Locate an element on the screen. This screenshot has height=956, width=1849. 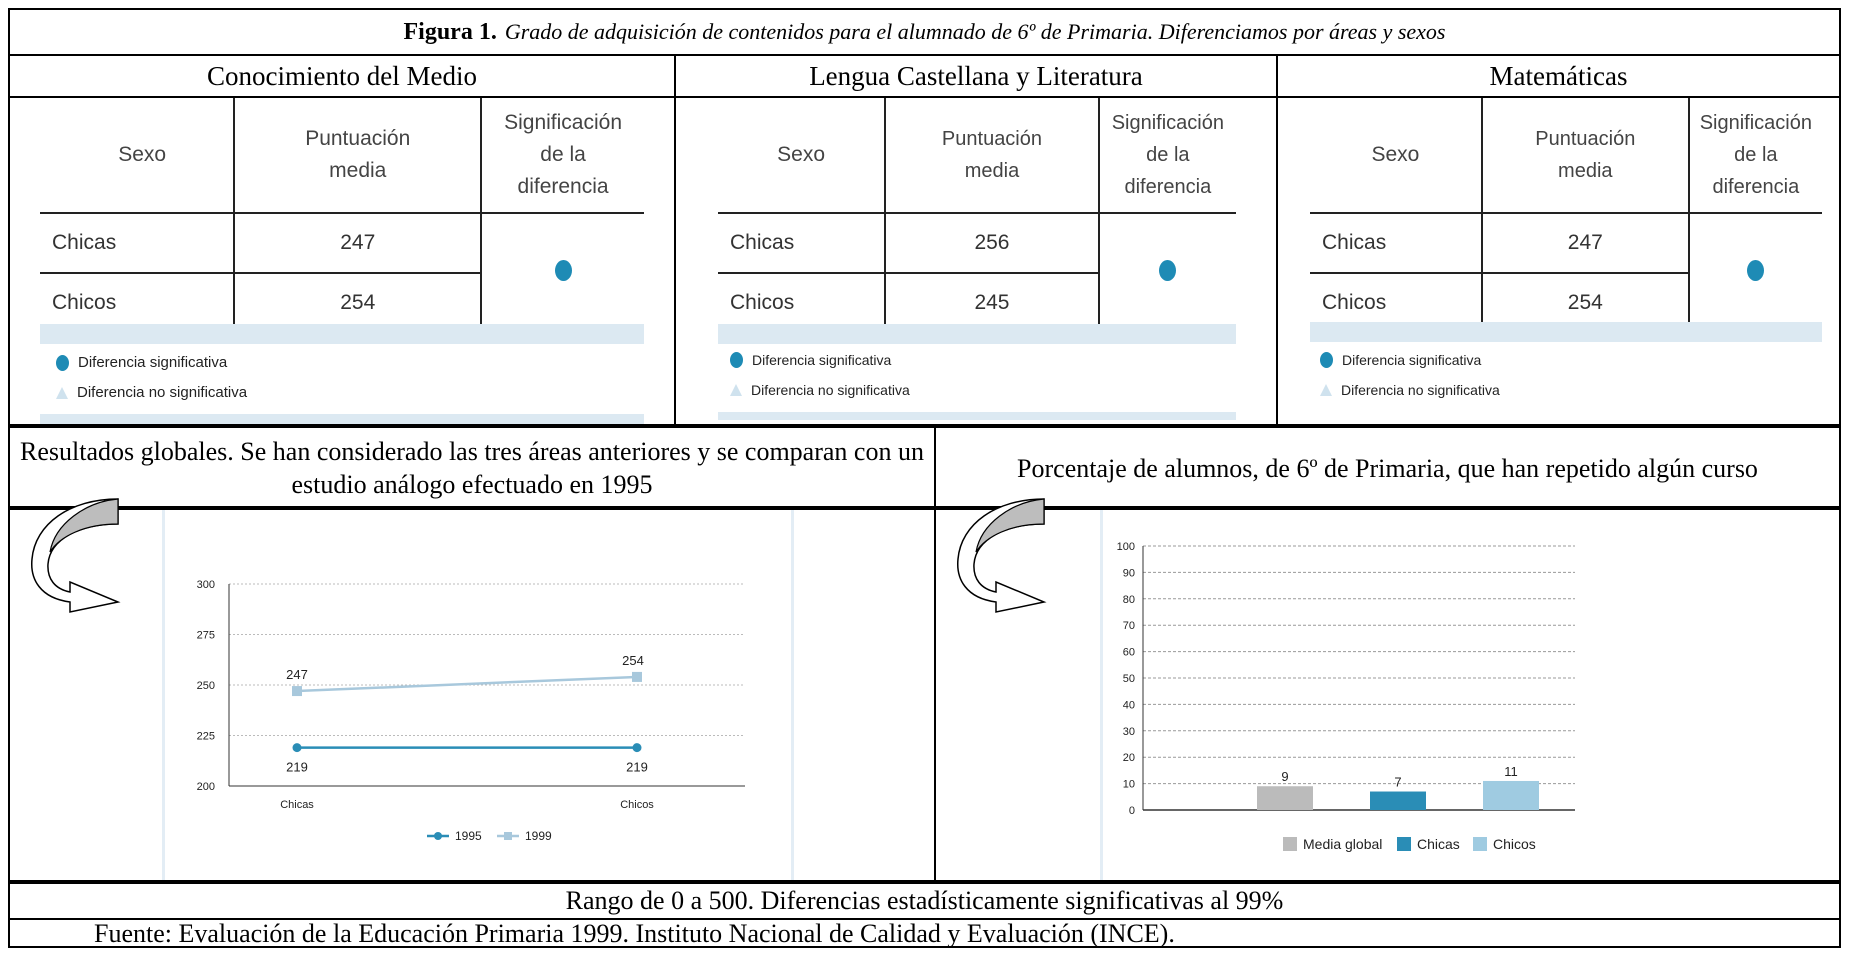
bar-chicas is located at coordinates (1398, 800).